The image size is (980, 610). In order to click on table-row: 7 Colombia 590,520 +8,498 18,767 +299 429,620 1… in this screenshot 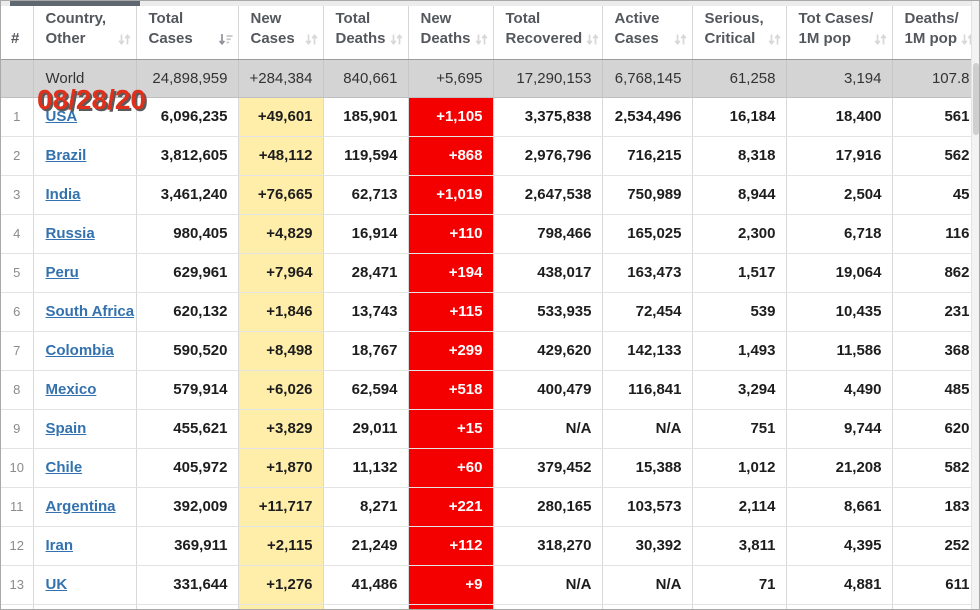, I will do `click(487, 351)`.